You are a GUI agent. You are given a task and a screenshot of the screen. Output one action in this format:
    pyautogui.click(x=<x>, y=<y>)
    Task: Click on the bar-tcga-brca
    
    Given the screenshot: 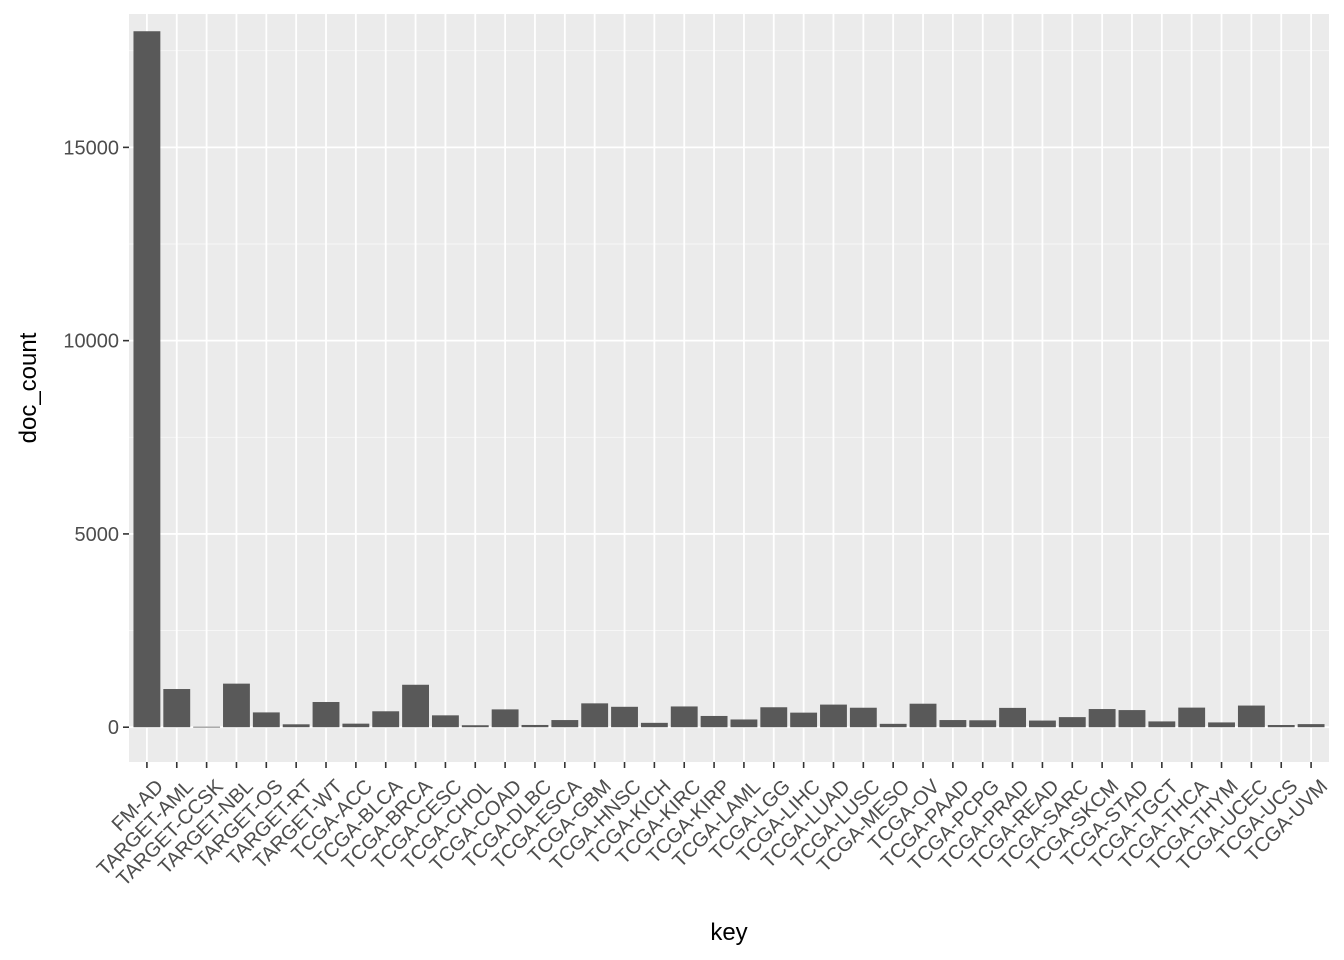 What is the action you would take?
    pyautogui.click(x=415, y=706)
    